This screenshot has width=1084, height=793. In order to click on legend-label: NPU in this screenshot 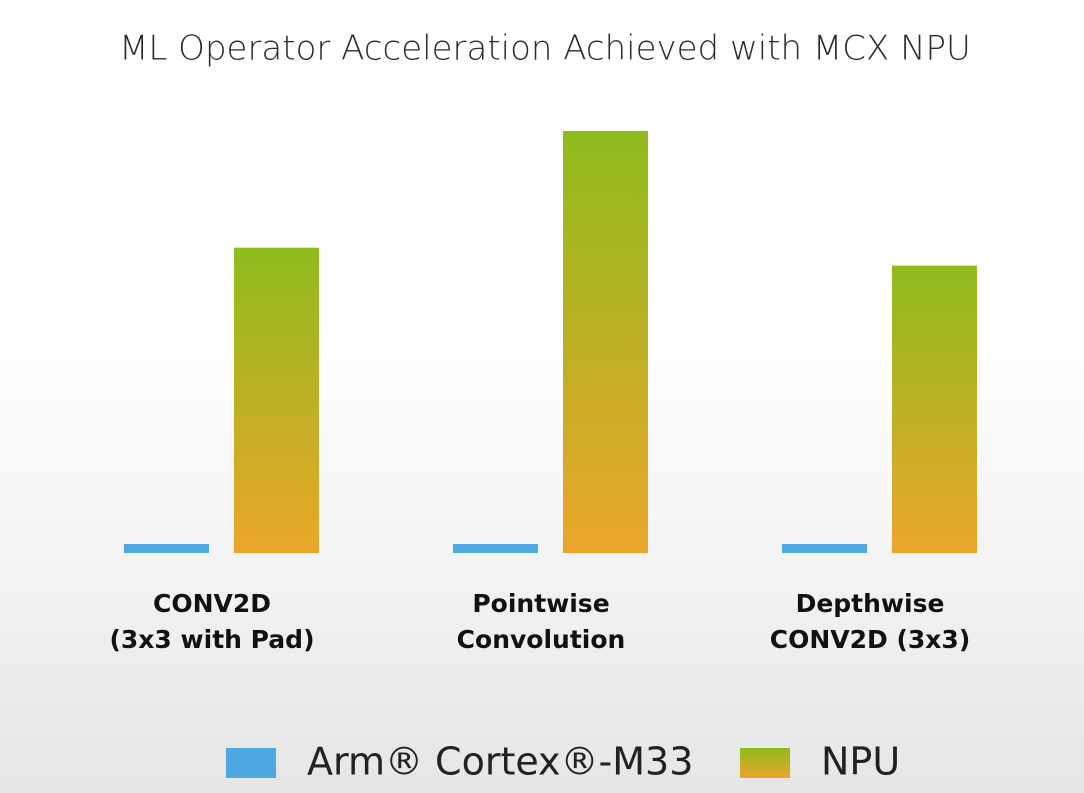, I will do `click(860, 762)`.